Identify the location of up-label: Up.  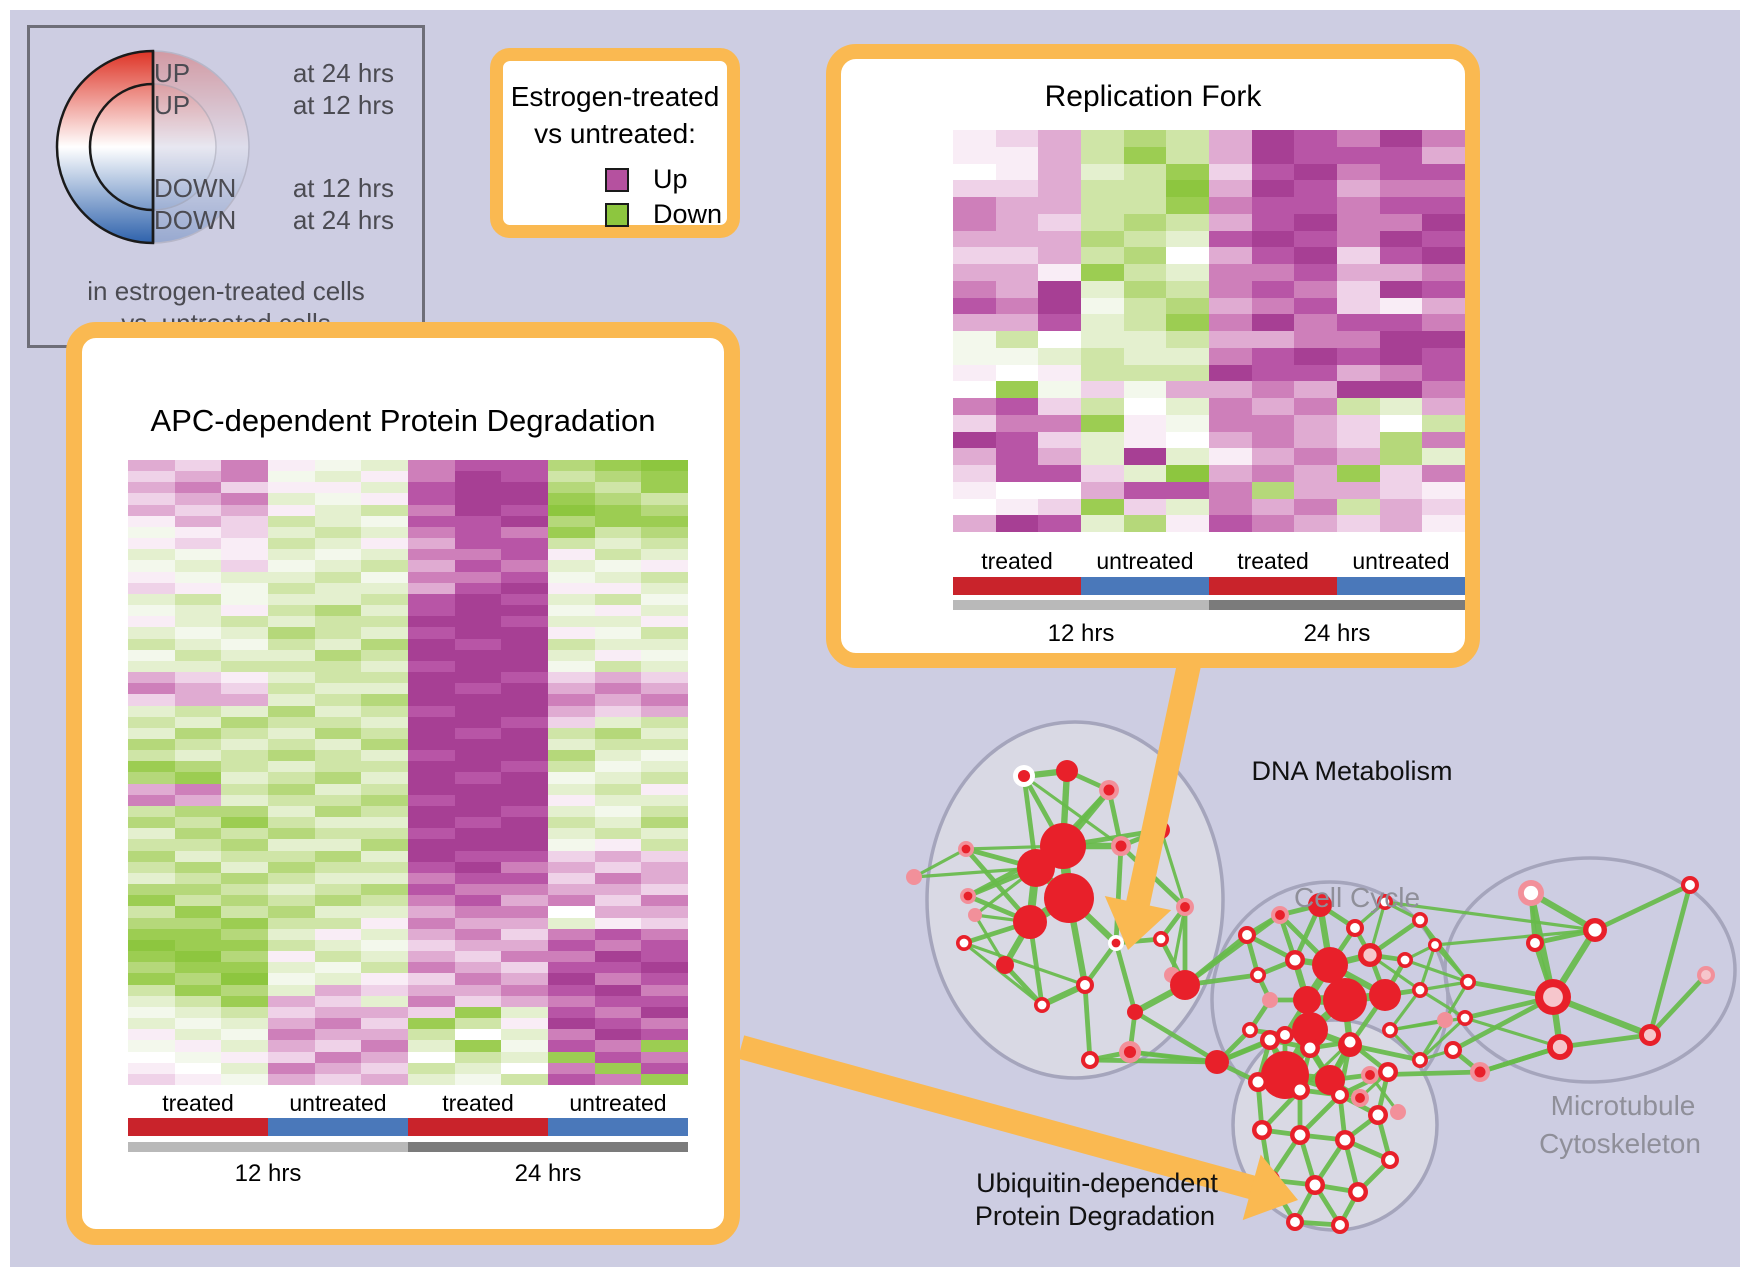
(670, 179).